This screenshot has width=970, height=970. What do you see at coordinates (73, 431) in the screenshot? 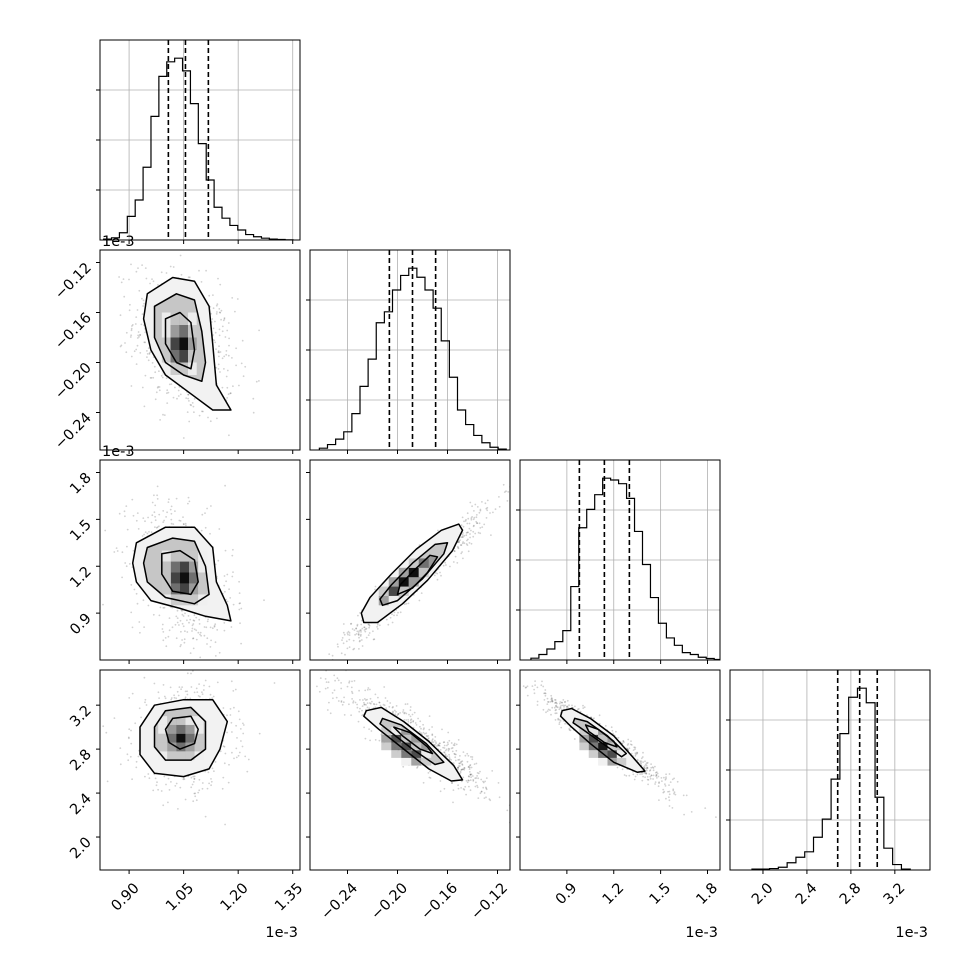
I see `y-tick-label: −0.24` at bounding box center [73, 431].